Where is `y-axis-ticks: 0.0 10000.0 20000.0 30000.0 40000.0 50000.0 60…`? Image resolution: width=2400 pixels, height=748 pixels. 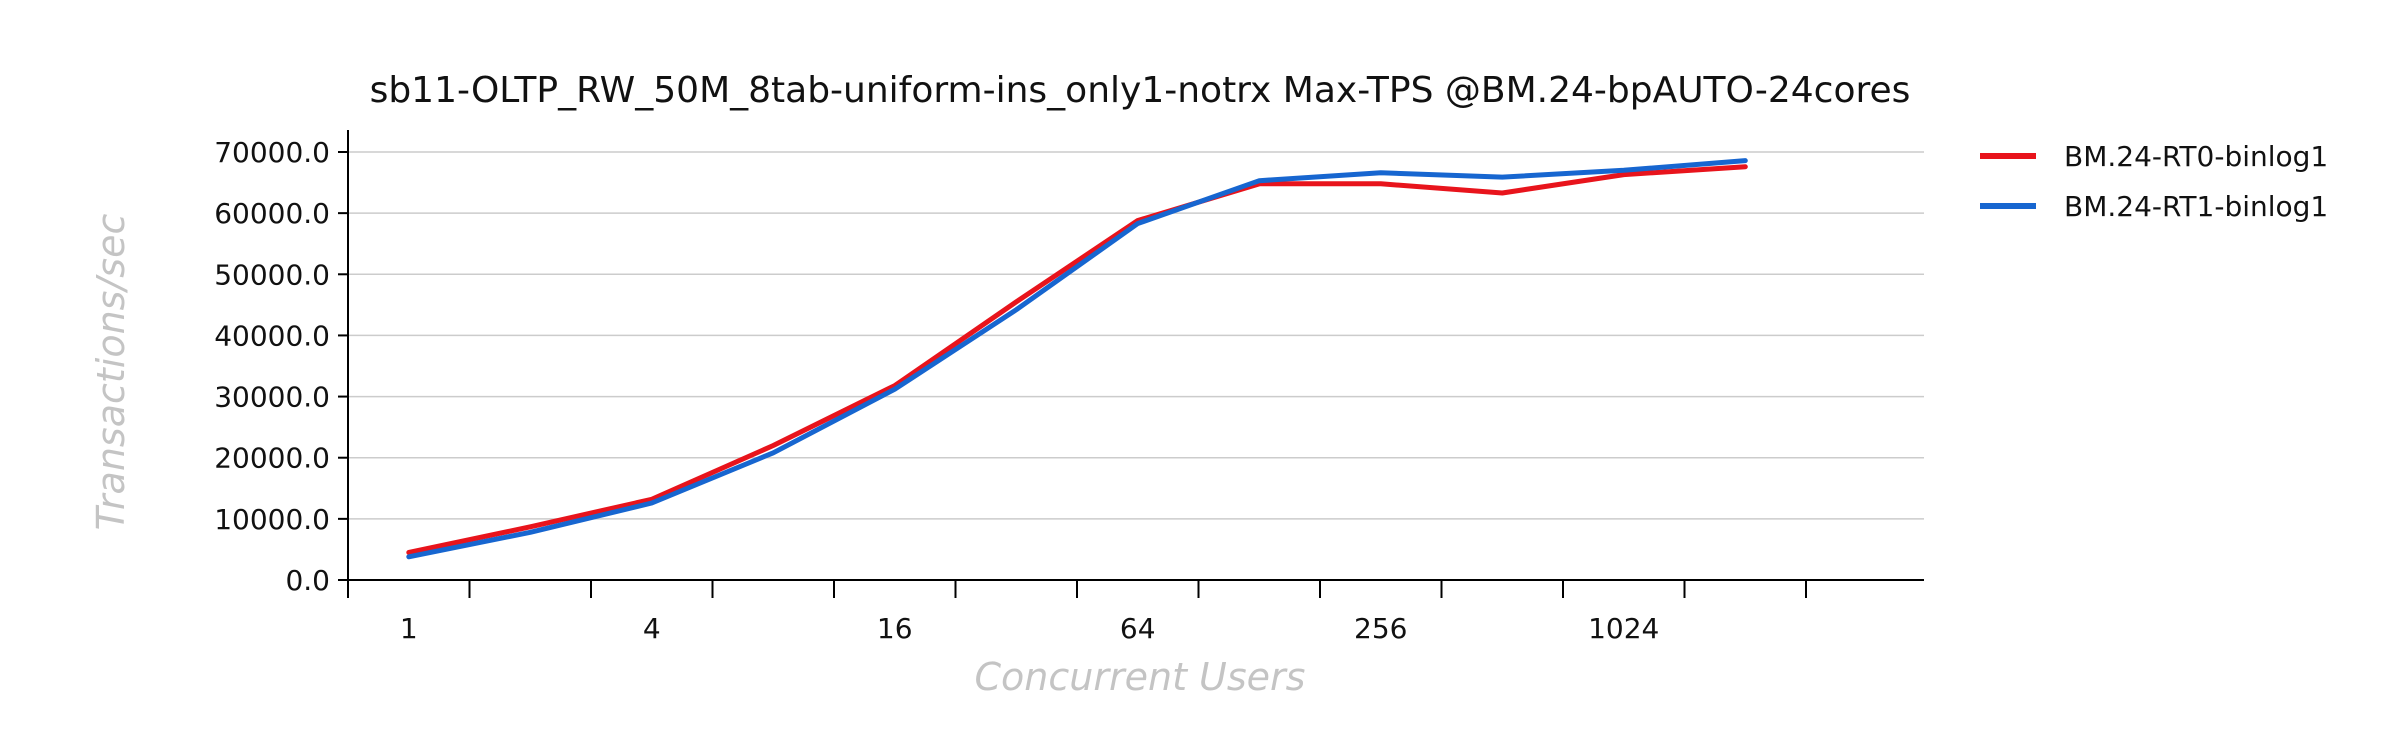 y-axis-ticks: 0.0 10000.0 20000.0 30000.0 40000.0 50000.0 60… is located at coordinates (281, 366).